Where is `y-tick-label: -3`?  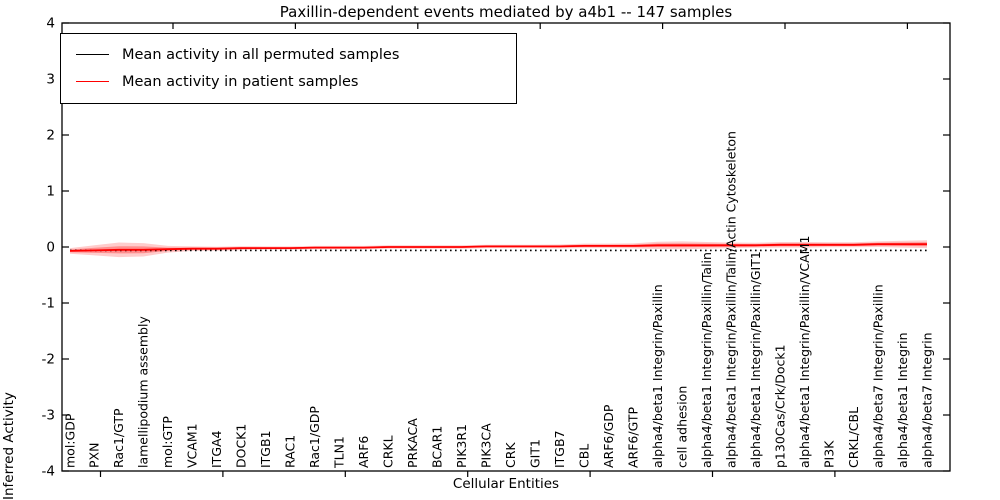
y-tick-label: -3 is located at coordinates (48, 416).